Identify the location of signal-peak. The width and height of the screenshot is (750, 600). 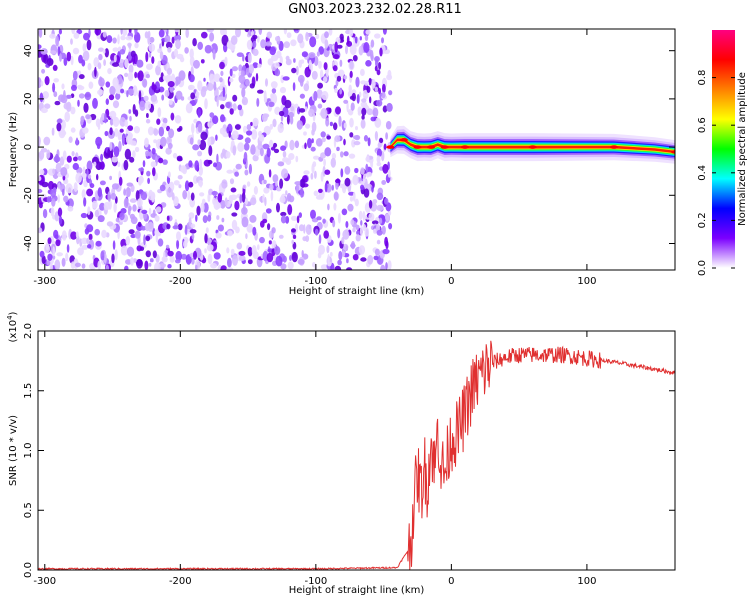
(403, 140).